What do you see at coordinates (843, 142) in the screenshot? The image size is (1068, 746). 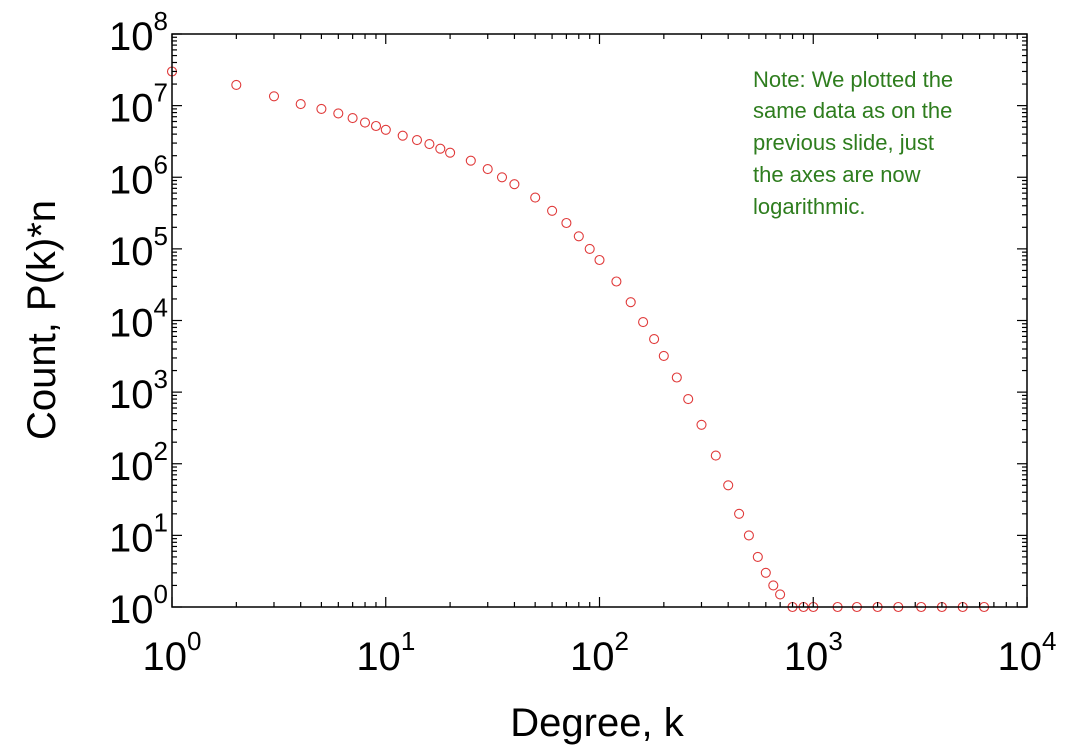 I see `note-line: previous slide, just` at bounding box center [843, 142].